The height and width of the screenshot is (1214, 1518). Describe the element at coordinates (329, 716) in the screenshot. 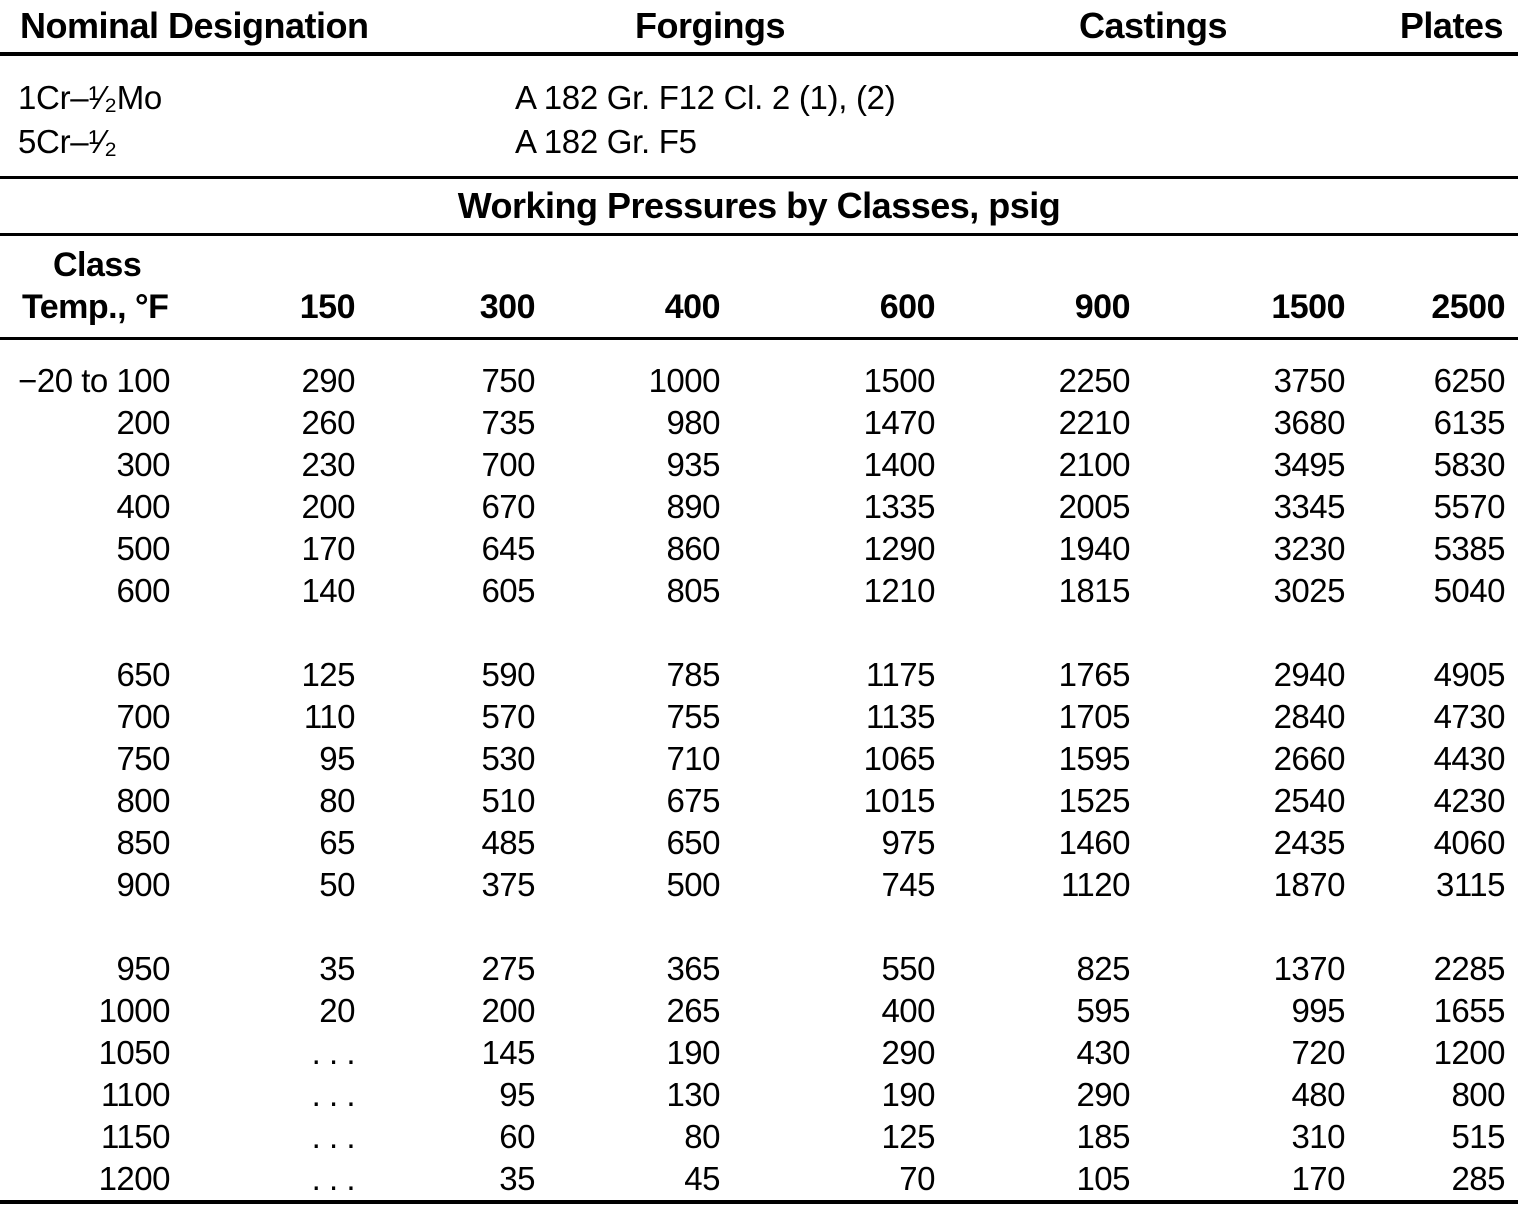

I see `pressure-cell: 110` at that location.